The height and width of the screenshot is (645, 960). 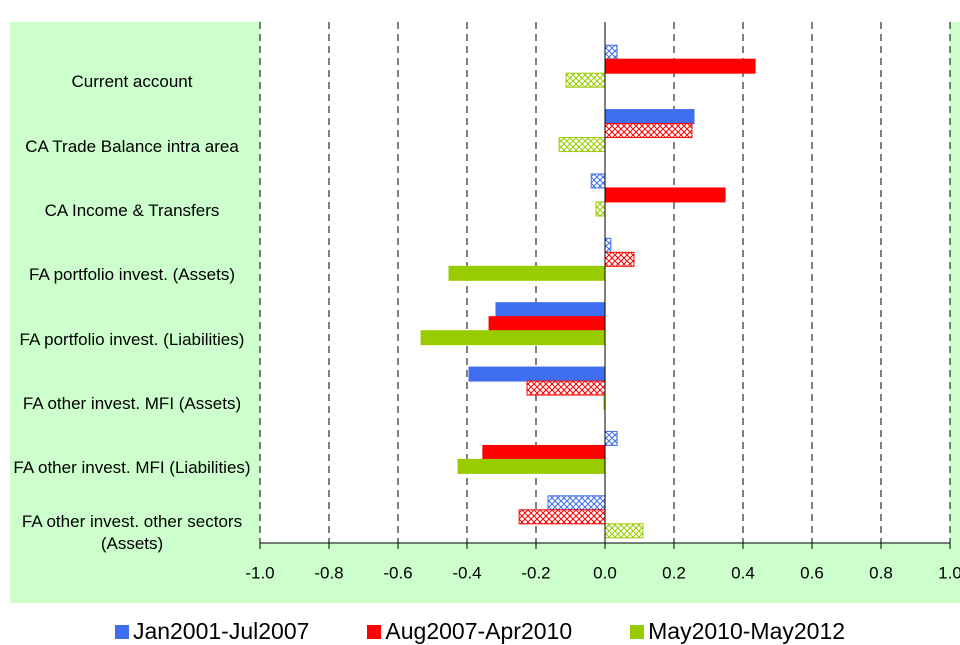 I want to click on x-tick-label: 0.6, so click(x=812, y=572).